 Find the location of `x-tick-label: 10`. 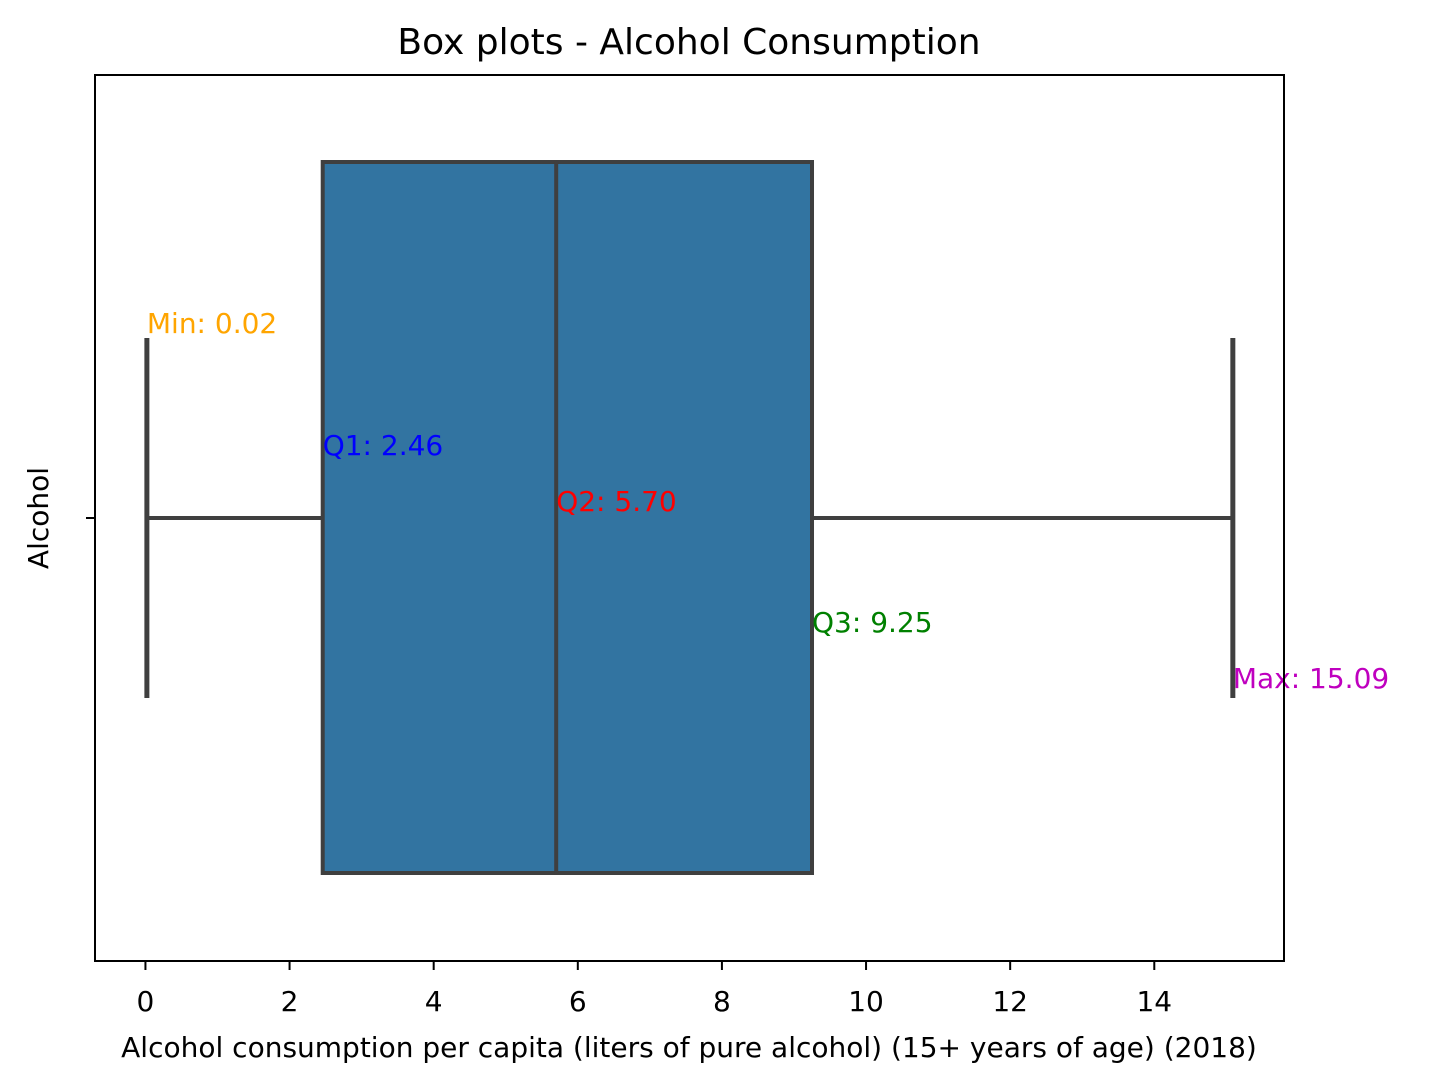

x-tick-label: 10 is located at coordinates (866, 1001).